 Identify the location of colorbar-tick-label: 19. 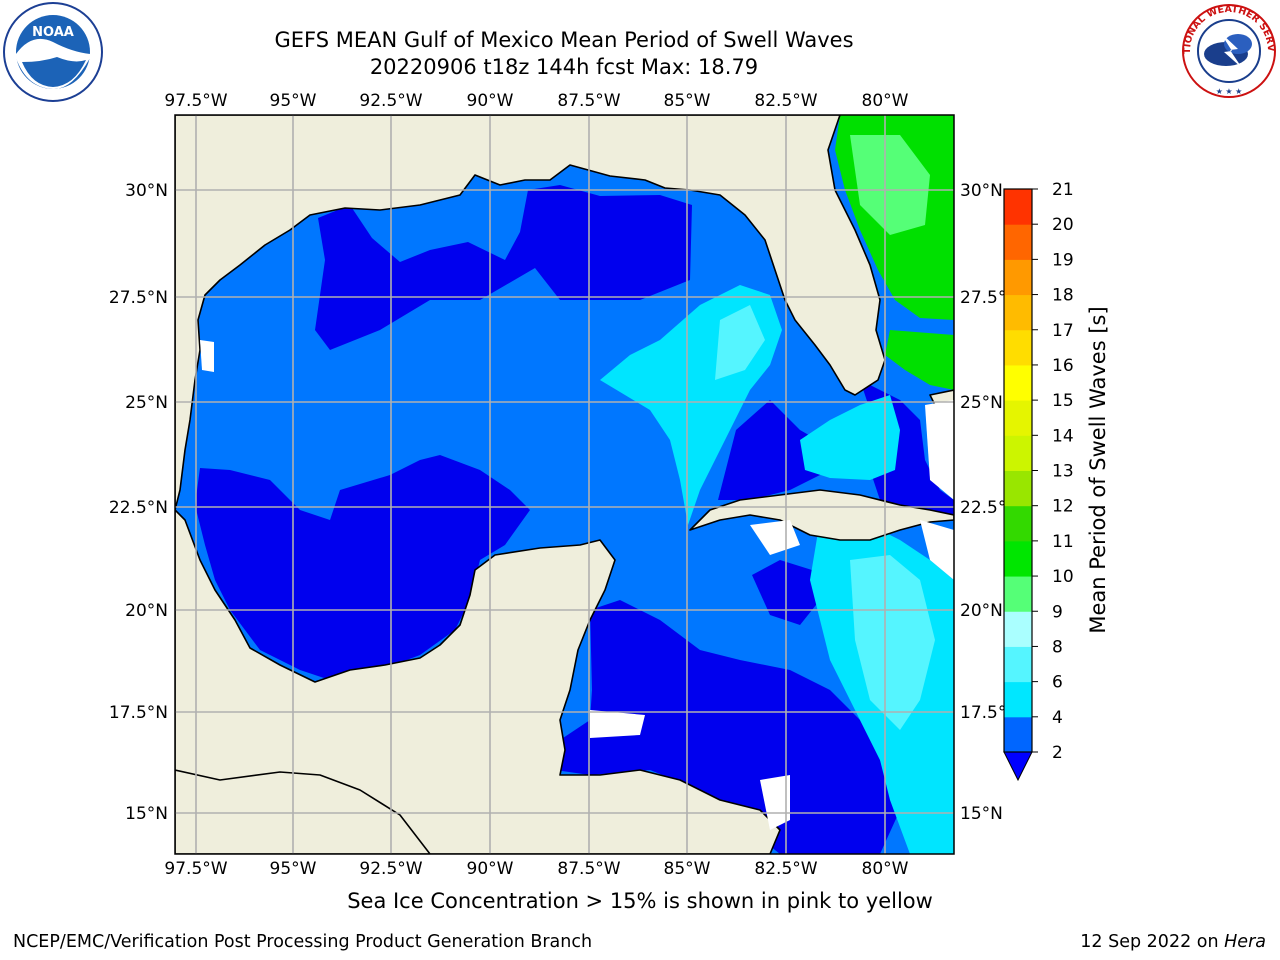
(1063, 260).